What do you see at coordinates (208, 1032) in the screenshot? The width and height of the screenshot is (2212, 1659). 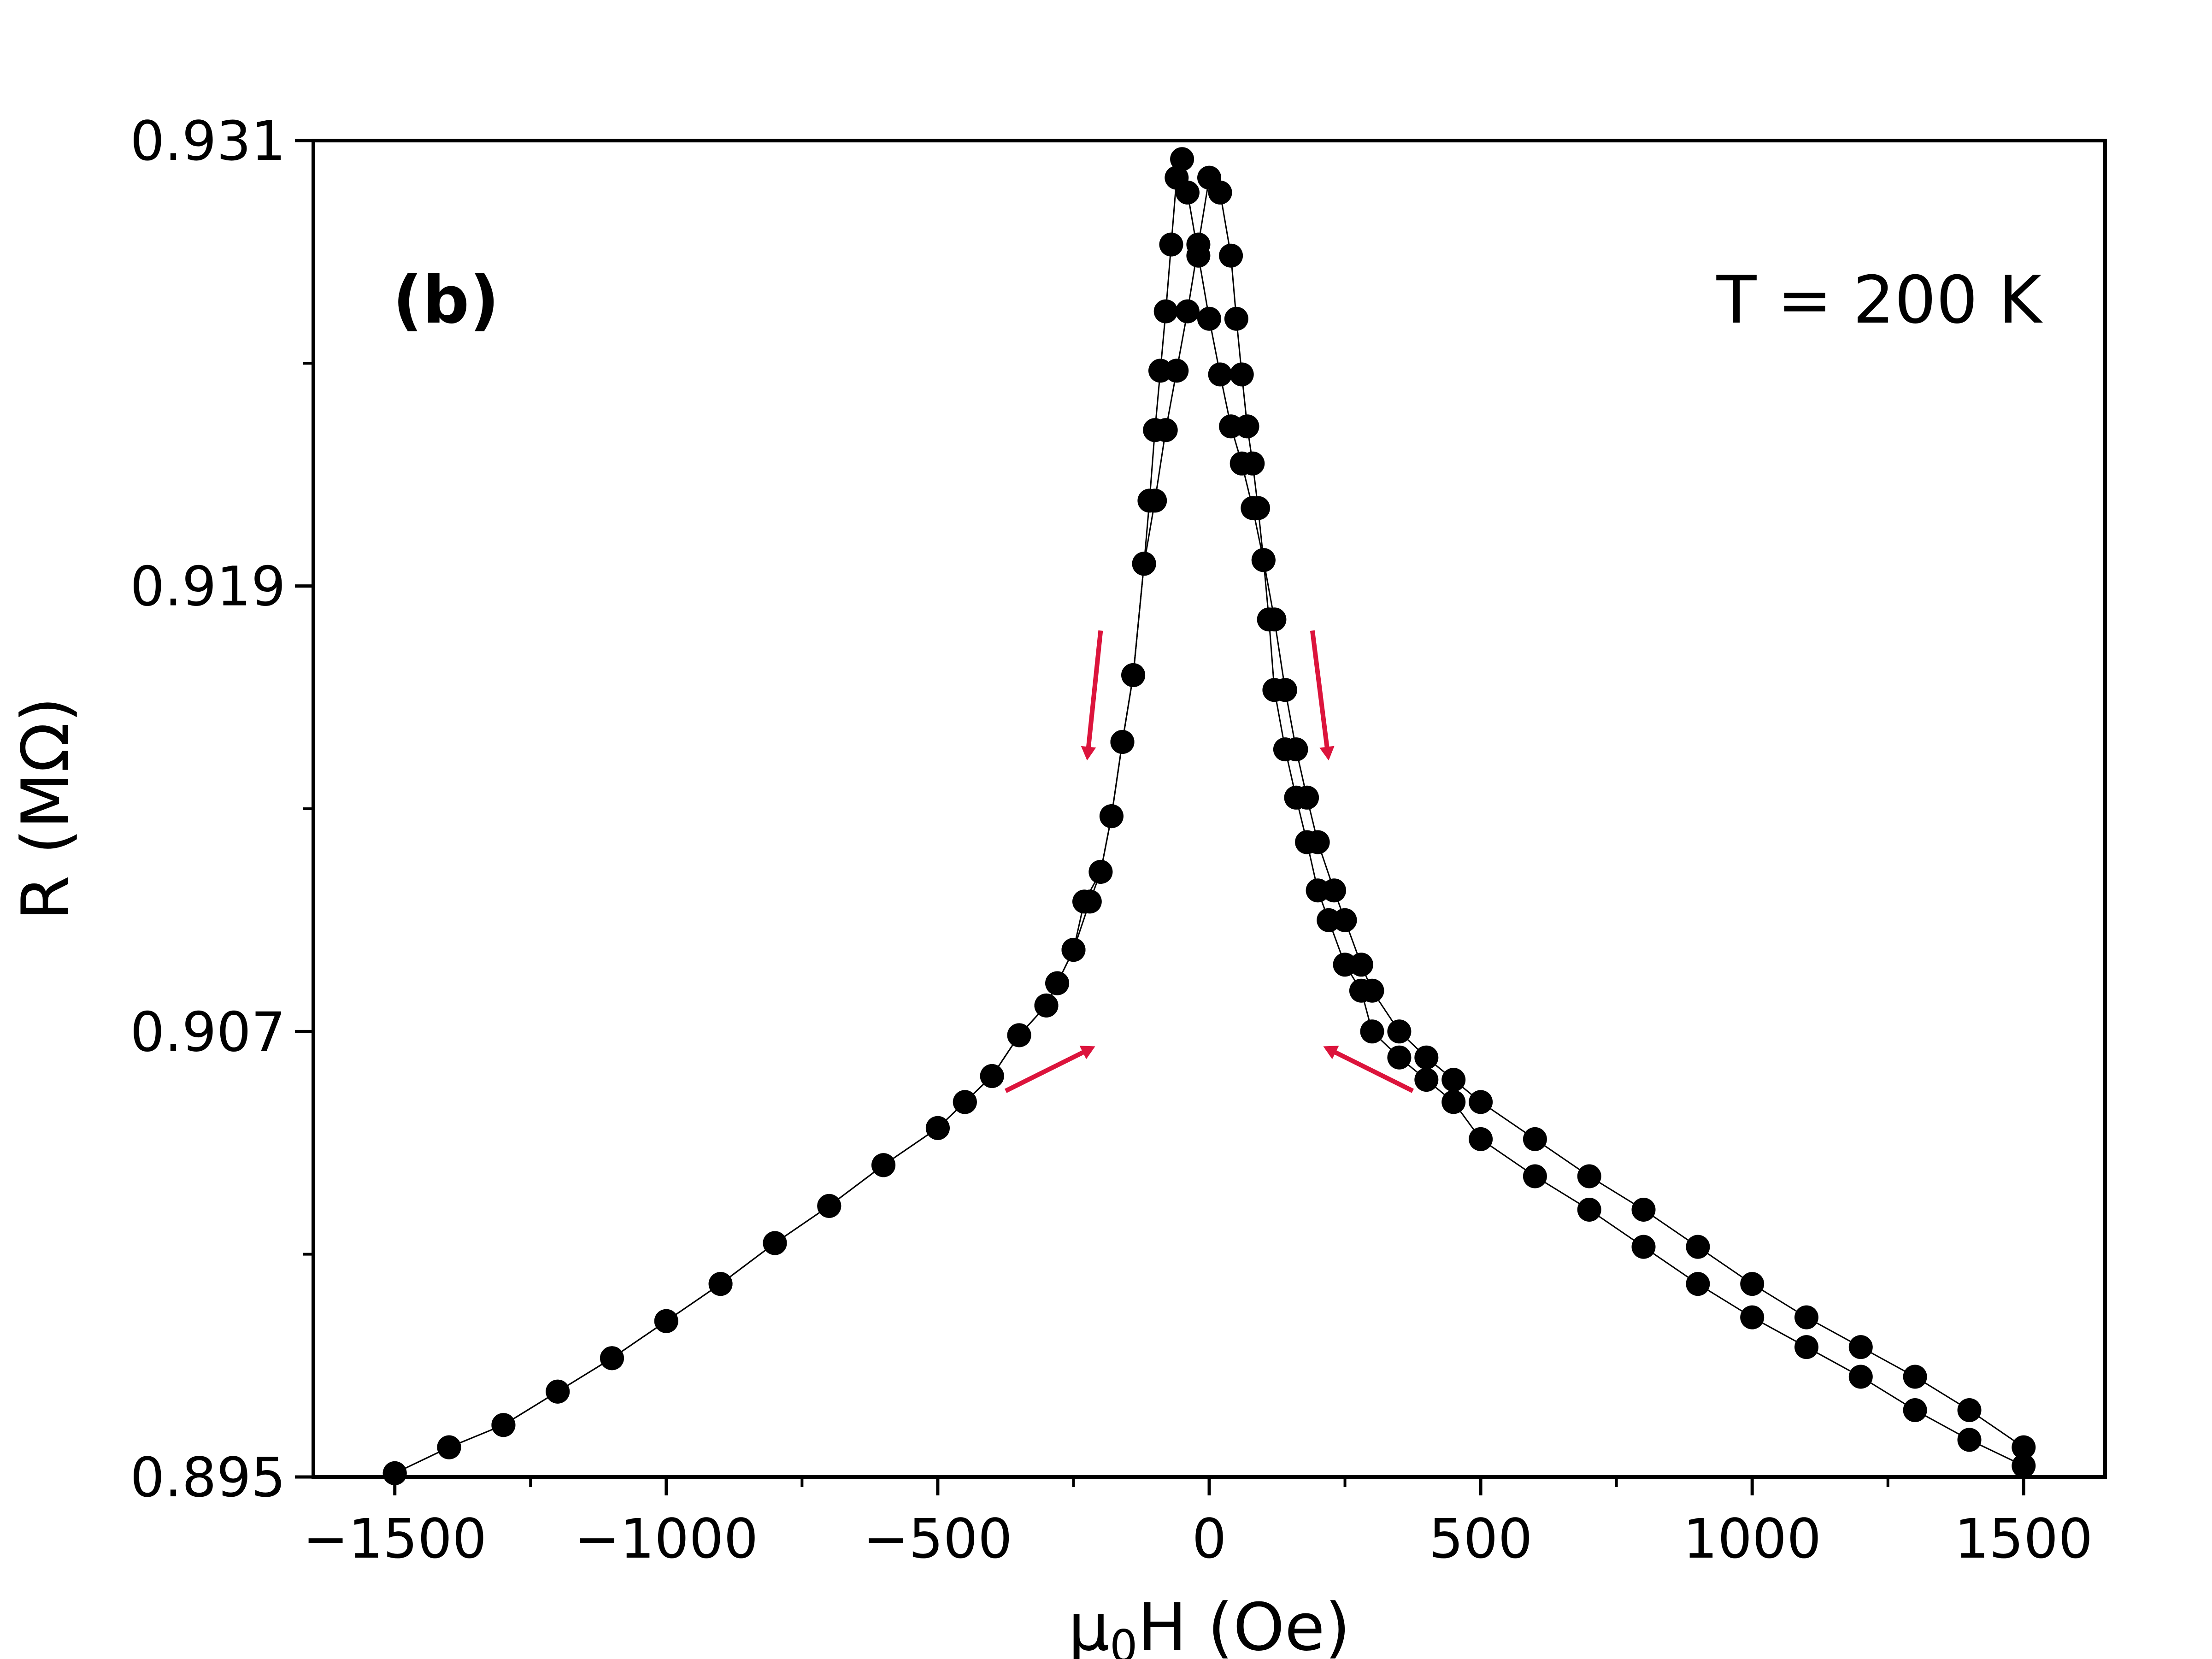 I see `y-tick-label: 0.907` at bounding box center [208, 1032].